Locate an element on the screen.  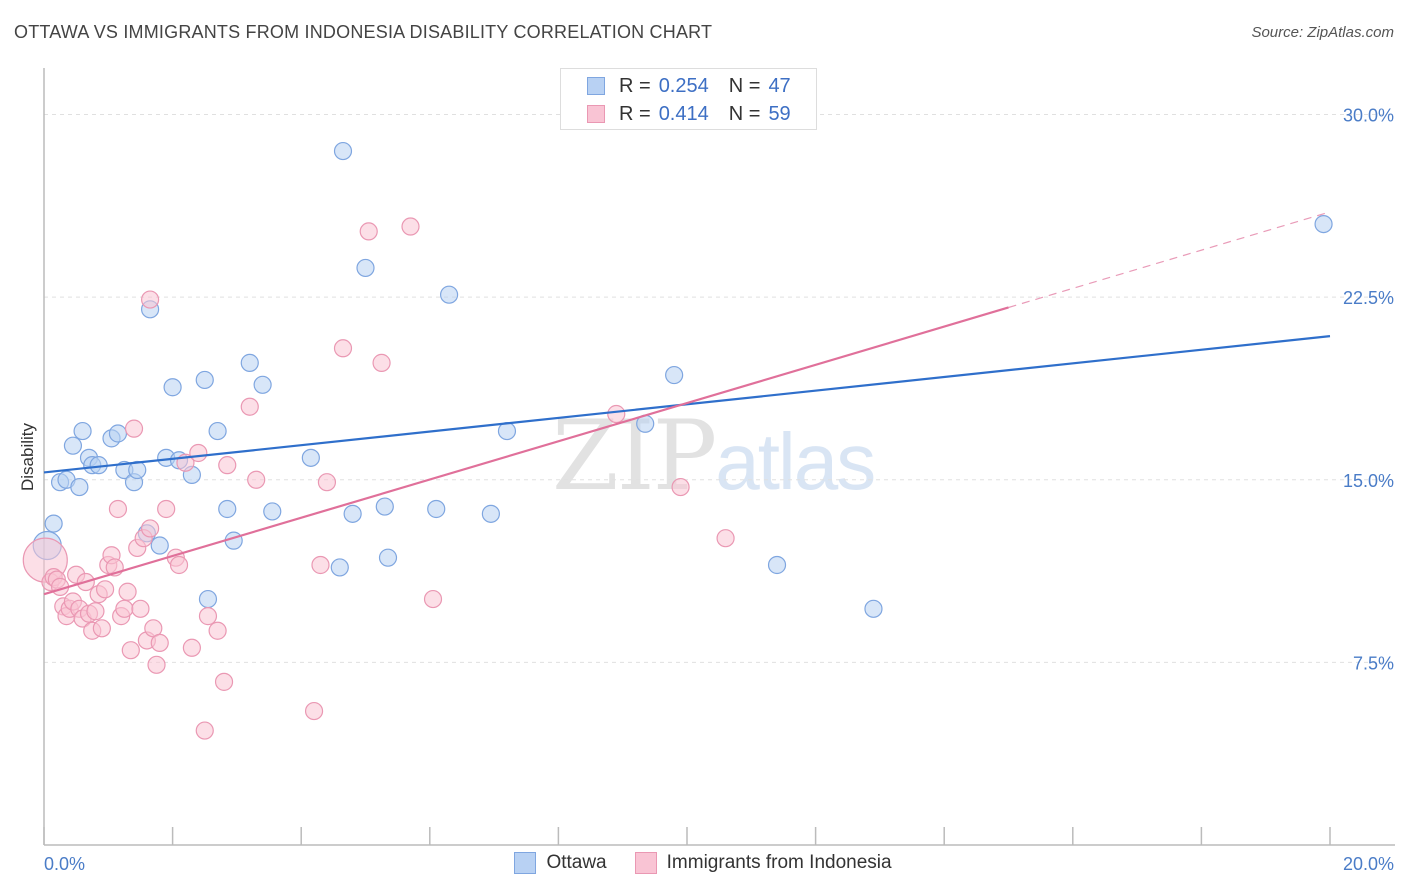
series-legend: Ottawa Immigrants from Indonesia is located at coordinates (703, 863).